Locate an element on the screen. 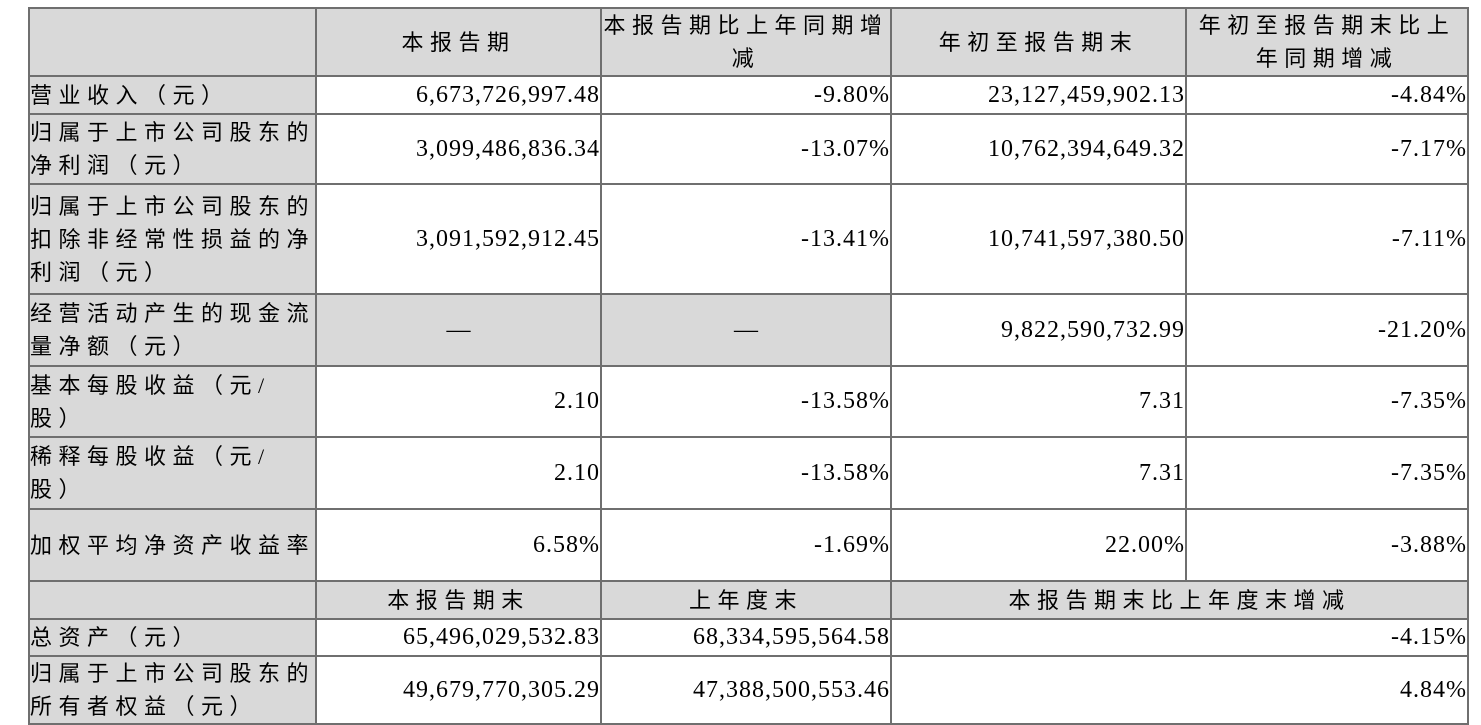 This screenshot has width=1481, height=725. value-ytd: 10,741,597,380.50 is located at coordinates (1038, 239).